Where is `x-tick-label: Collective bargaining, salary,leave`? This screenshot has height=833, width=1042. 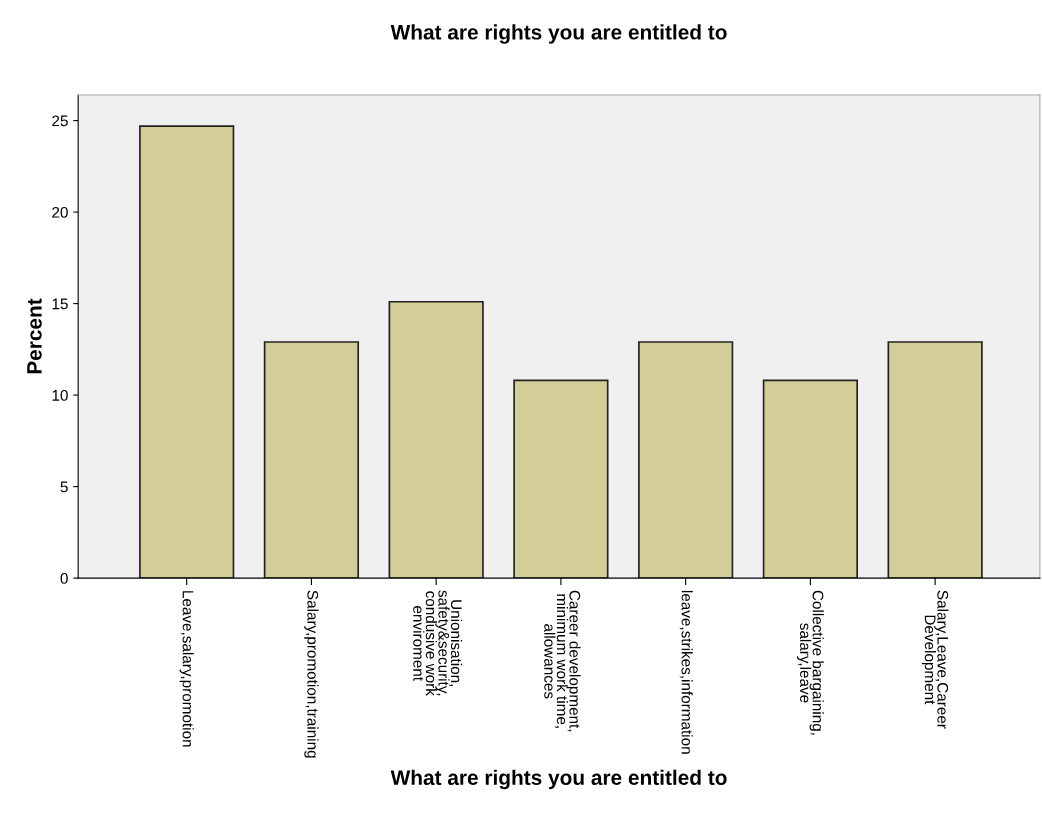 x-tick-label: Collective bargaining, salary,leave is located at coordinates (810, 662).